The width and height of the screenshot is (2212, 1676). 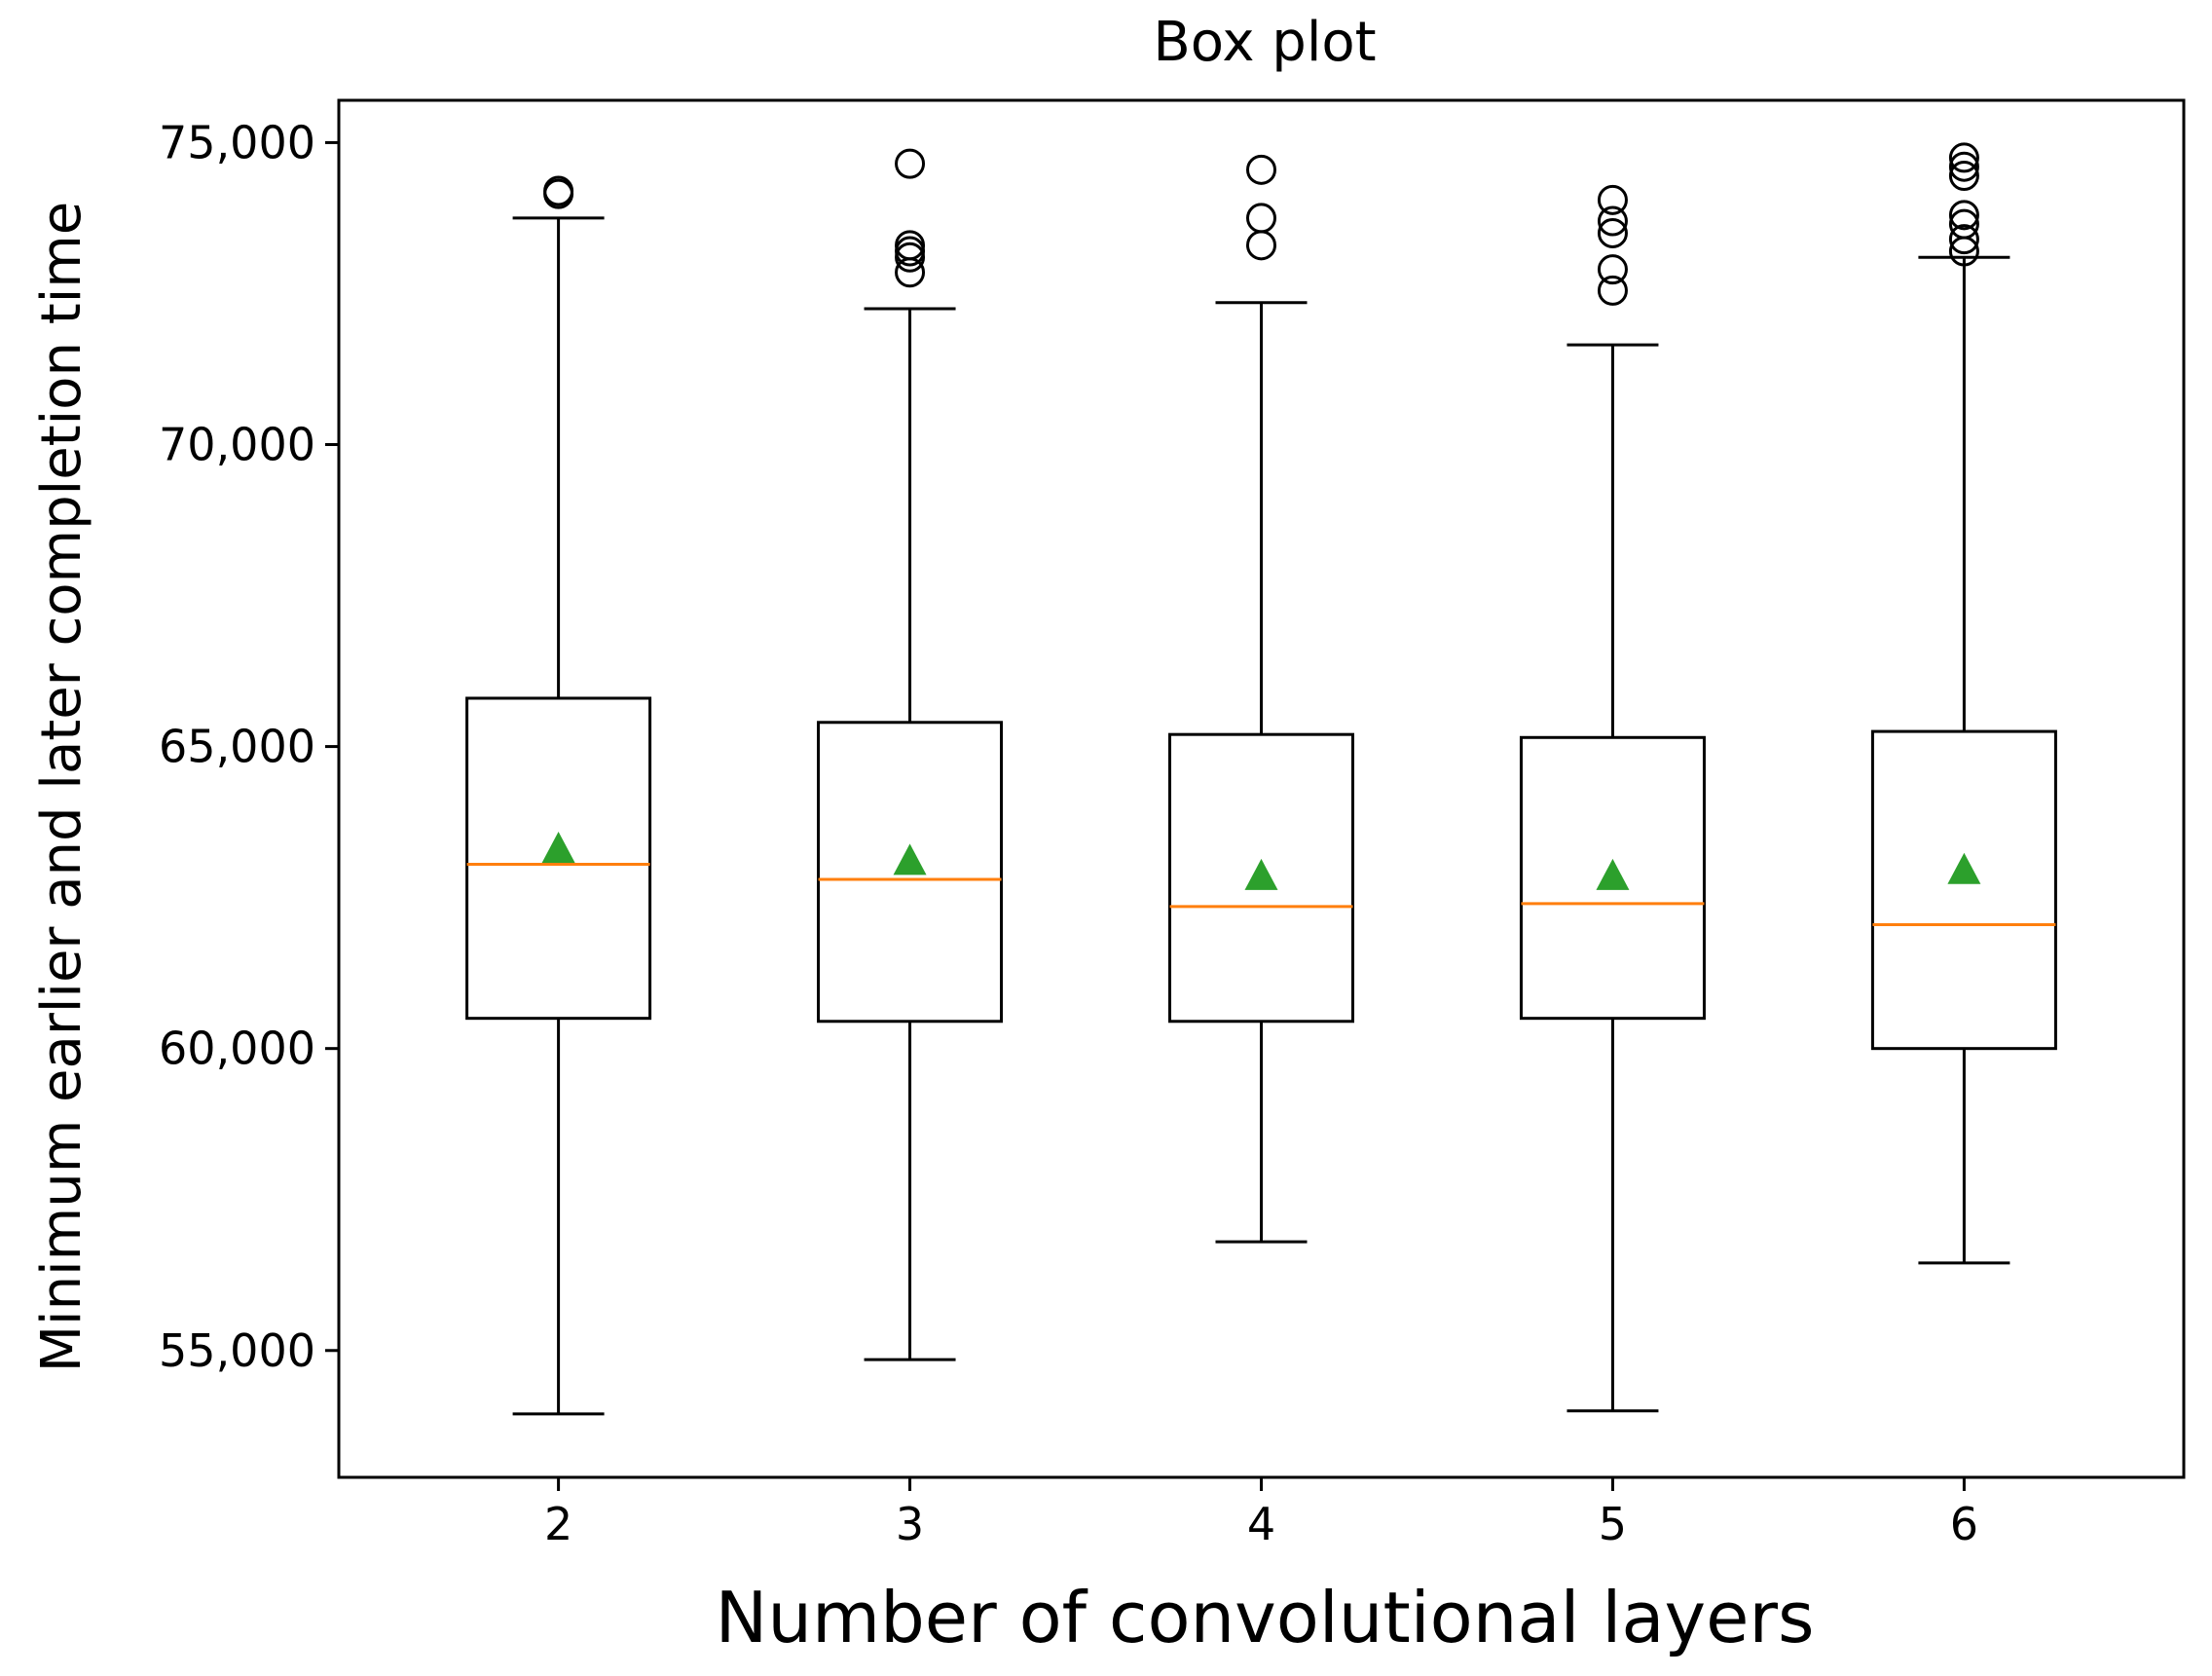 What do you see at coordinates (910, 1524) in the screenshot?
I see `x-tick-label: 3` at bounding box center [910, 1524].